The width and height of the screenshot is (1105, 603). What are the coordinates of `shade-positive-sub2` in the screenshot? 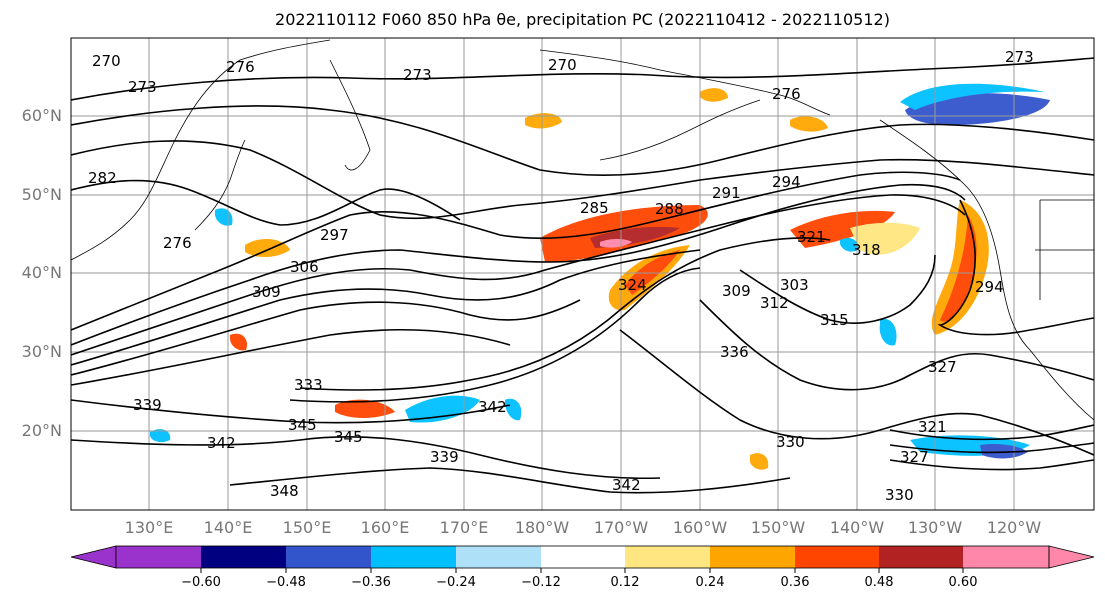 It's located at (239, 342).